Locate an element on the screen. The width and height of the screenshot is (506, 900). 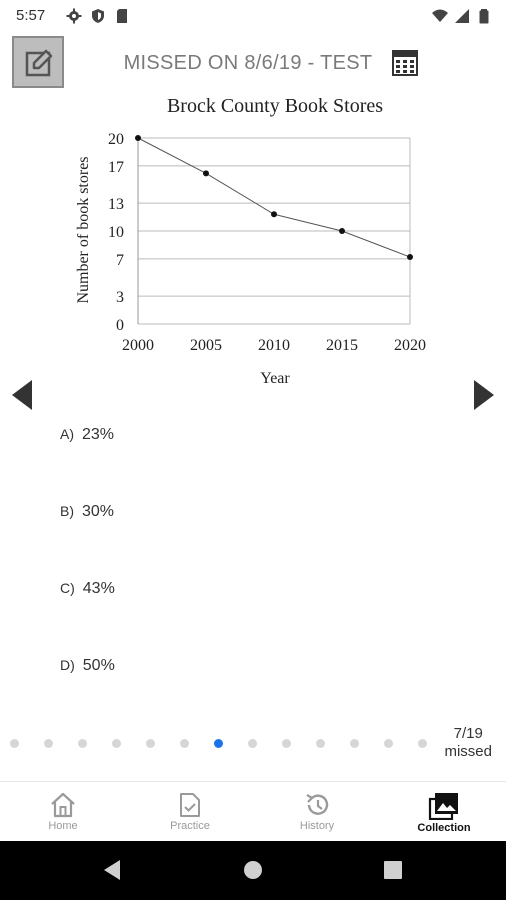
page-title-text: MISSED ON 8/6/19 - TEST is located at coordinates (248, 63).